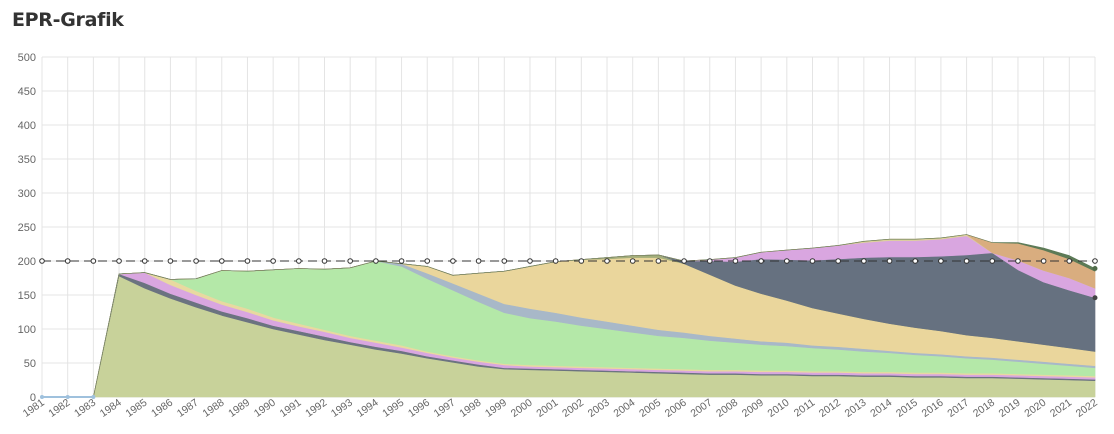  What do you see at coordinates (291, 408) in the screenshot?
I see `x-tick-label: 1991` at bounding box center [291, 408].